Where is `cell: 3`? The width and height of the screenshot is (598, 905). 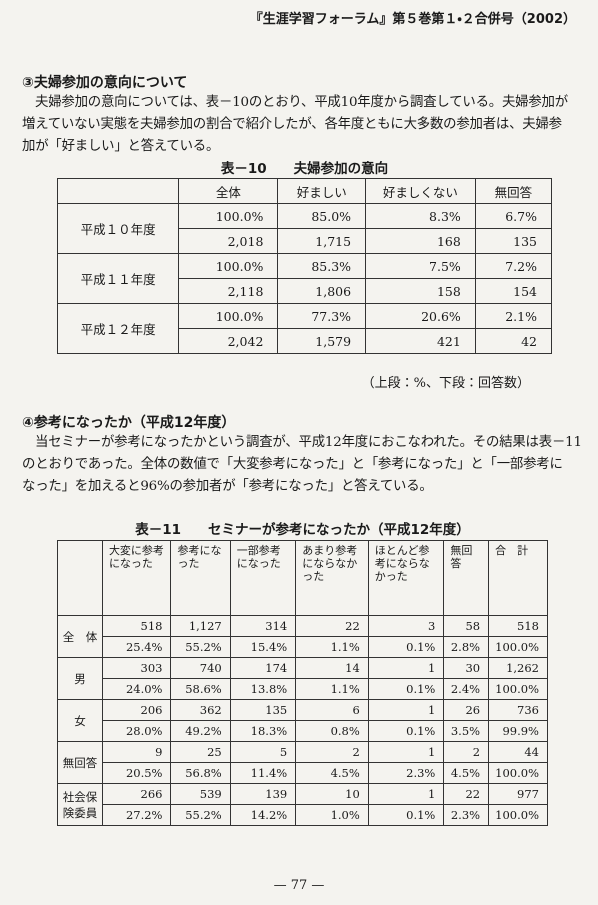 cell: 3 is located at coordinates (406, 626).